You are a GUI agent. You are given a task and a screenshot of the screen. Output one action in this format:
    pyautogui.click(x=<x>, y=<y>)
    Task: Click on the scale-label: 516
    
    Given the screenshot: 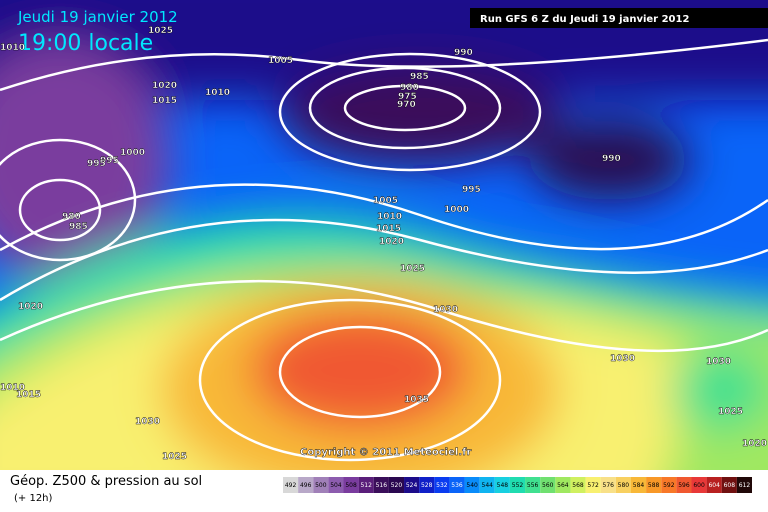 What is the action you would take?
    pyautogui.click(x=382, y=485)
    